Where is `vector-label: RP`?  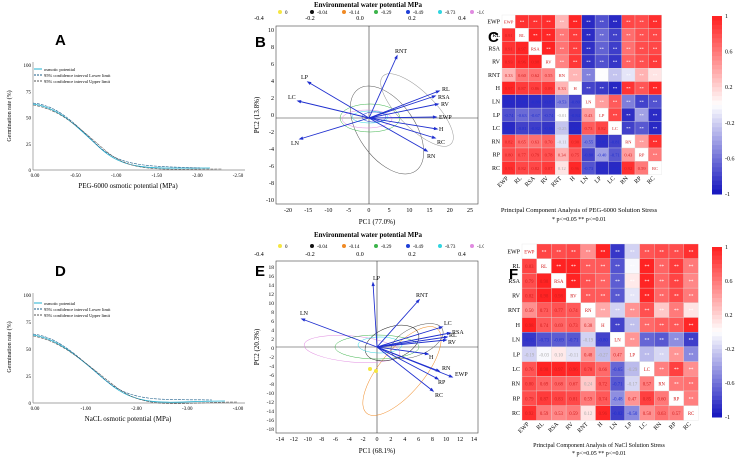 vector-label: RP is located at coordinates (442, 383).